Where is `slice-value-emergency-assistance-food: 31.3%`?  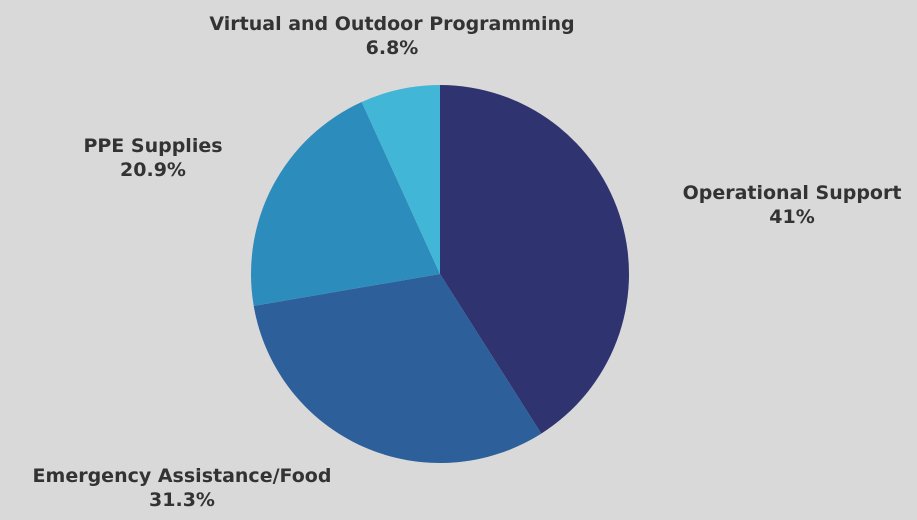 slice-value-emergency-assistance-food: 31.3% is located at coordinates (182, 500).